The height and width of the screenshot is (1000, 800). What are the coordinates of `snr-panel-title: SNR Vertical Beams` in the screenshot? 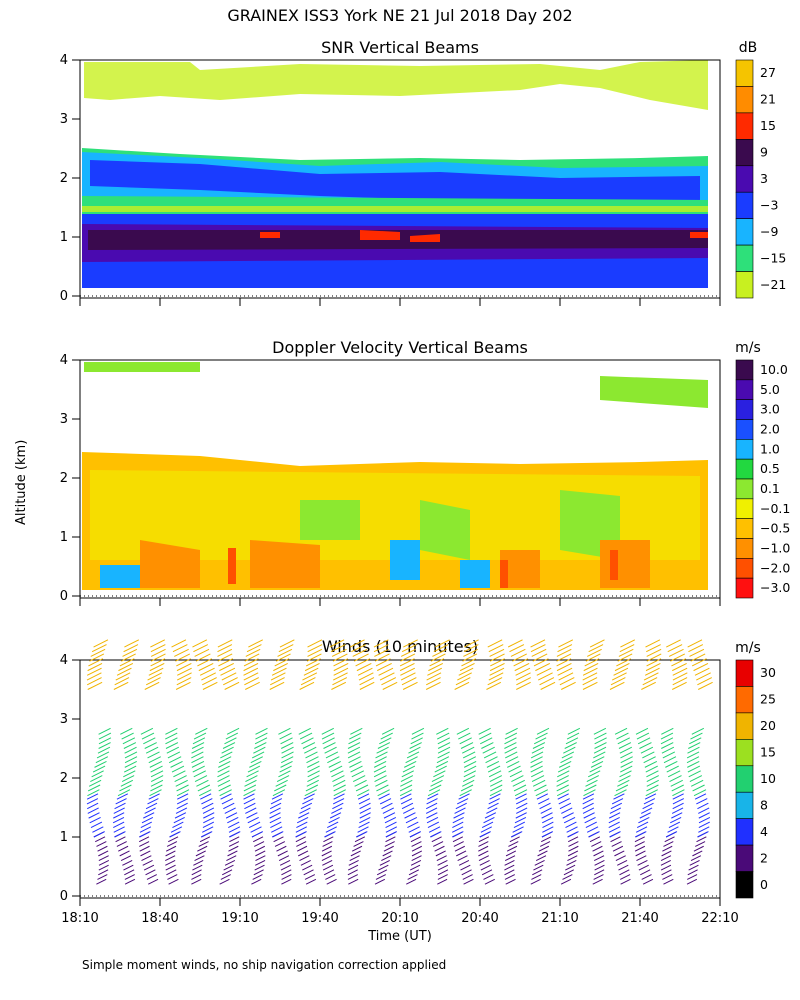 It's located at (400, 47).